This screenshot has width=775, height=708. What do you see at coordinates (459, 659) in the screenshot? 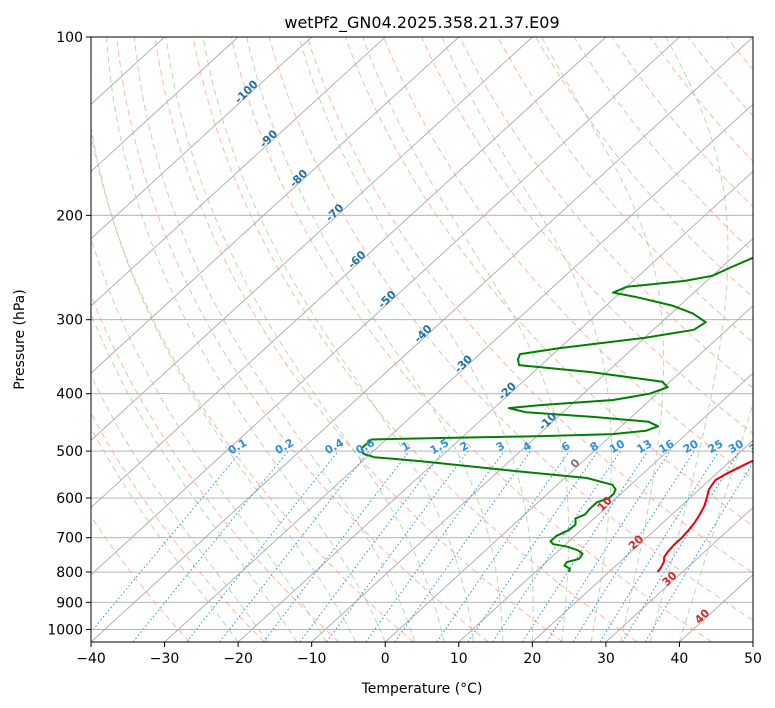
I see `x-tick-label: 10` at bounding box center [459, 659].